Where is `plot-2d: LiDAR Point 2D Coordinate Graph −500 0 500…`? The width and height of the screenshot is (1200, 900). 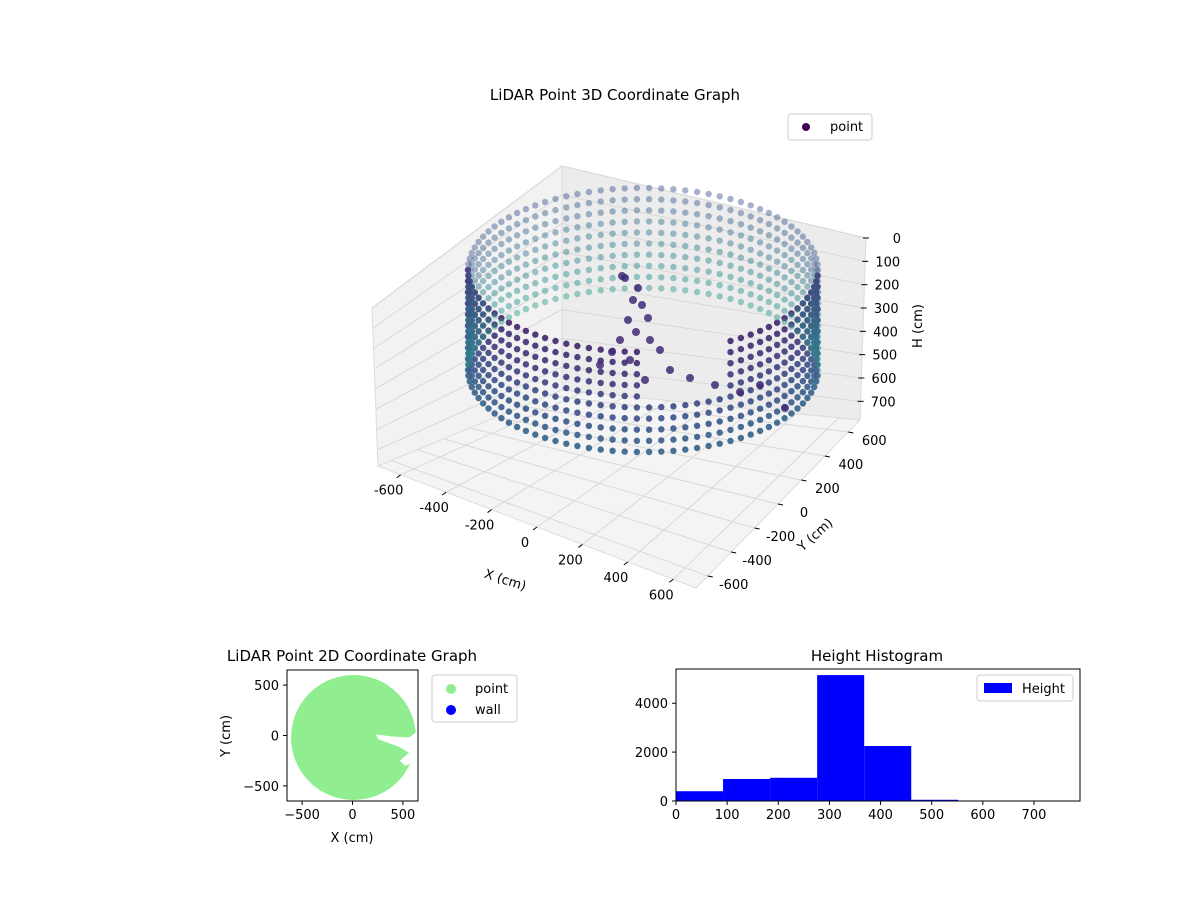 plot-2d: LiDAR Point 2D Coordinate Graph −500 0 500… is located at coordinates (368, 746).